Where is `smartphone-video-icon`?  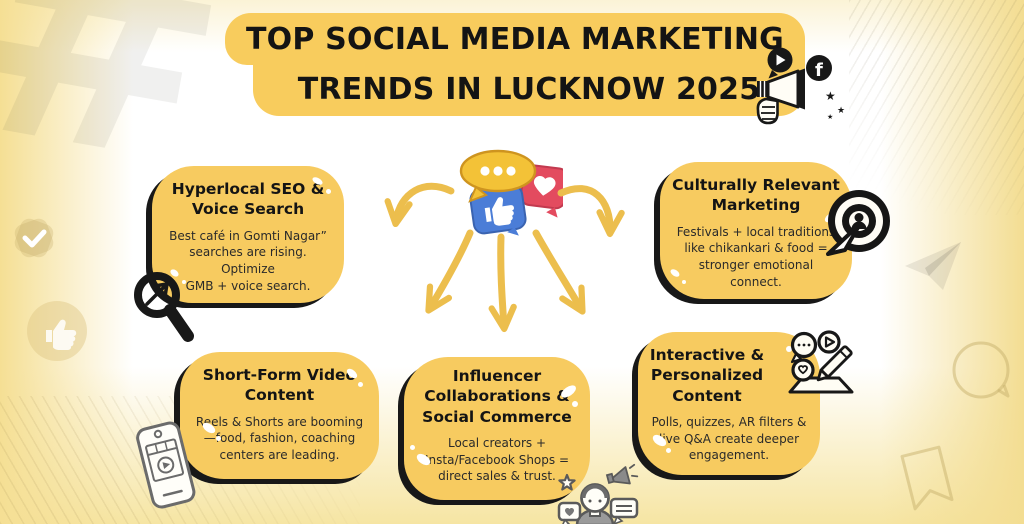 smartphone-video-icon is located at coordinates (166, 465).